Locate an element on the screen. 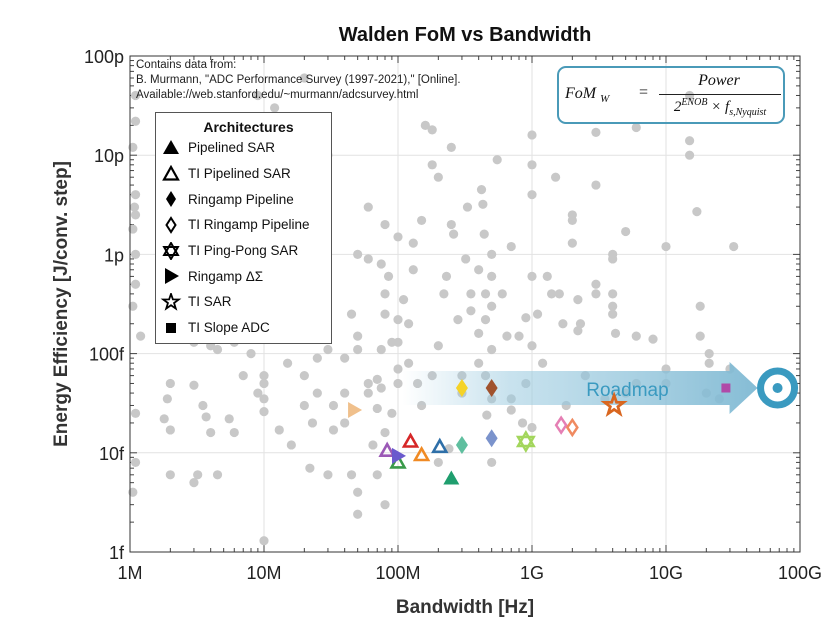  adc-marker-hexagram is located at coordinates (525, 441).